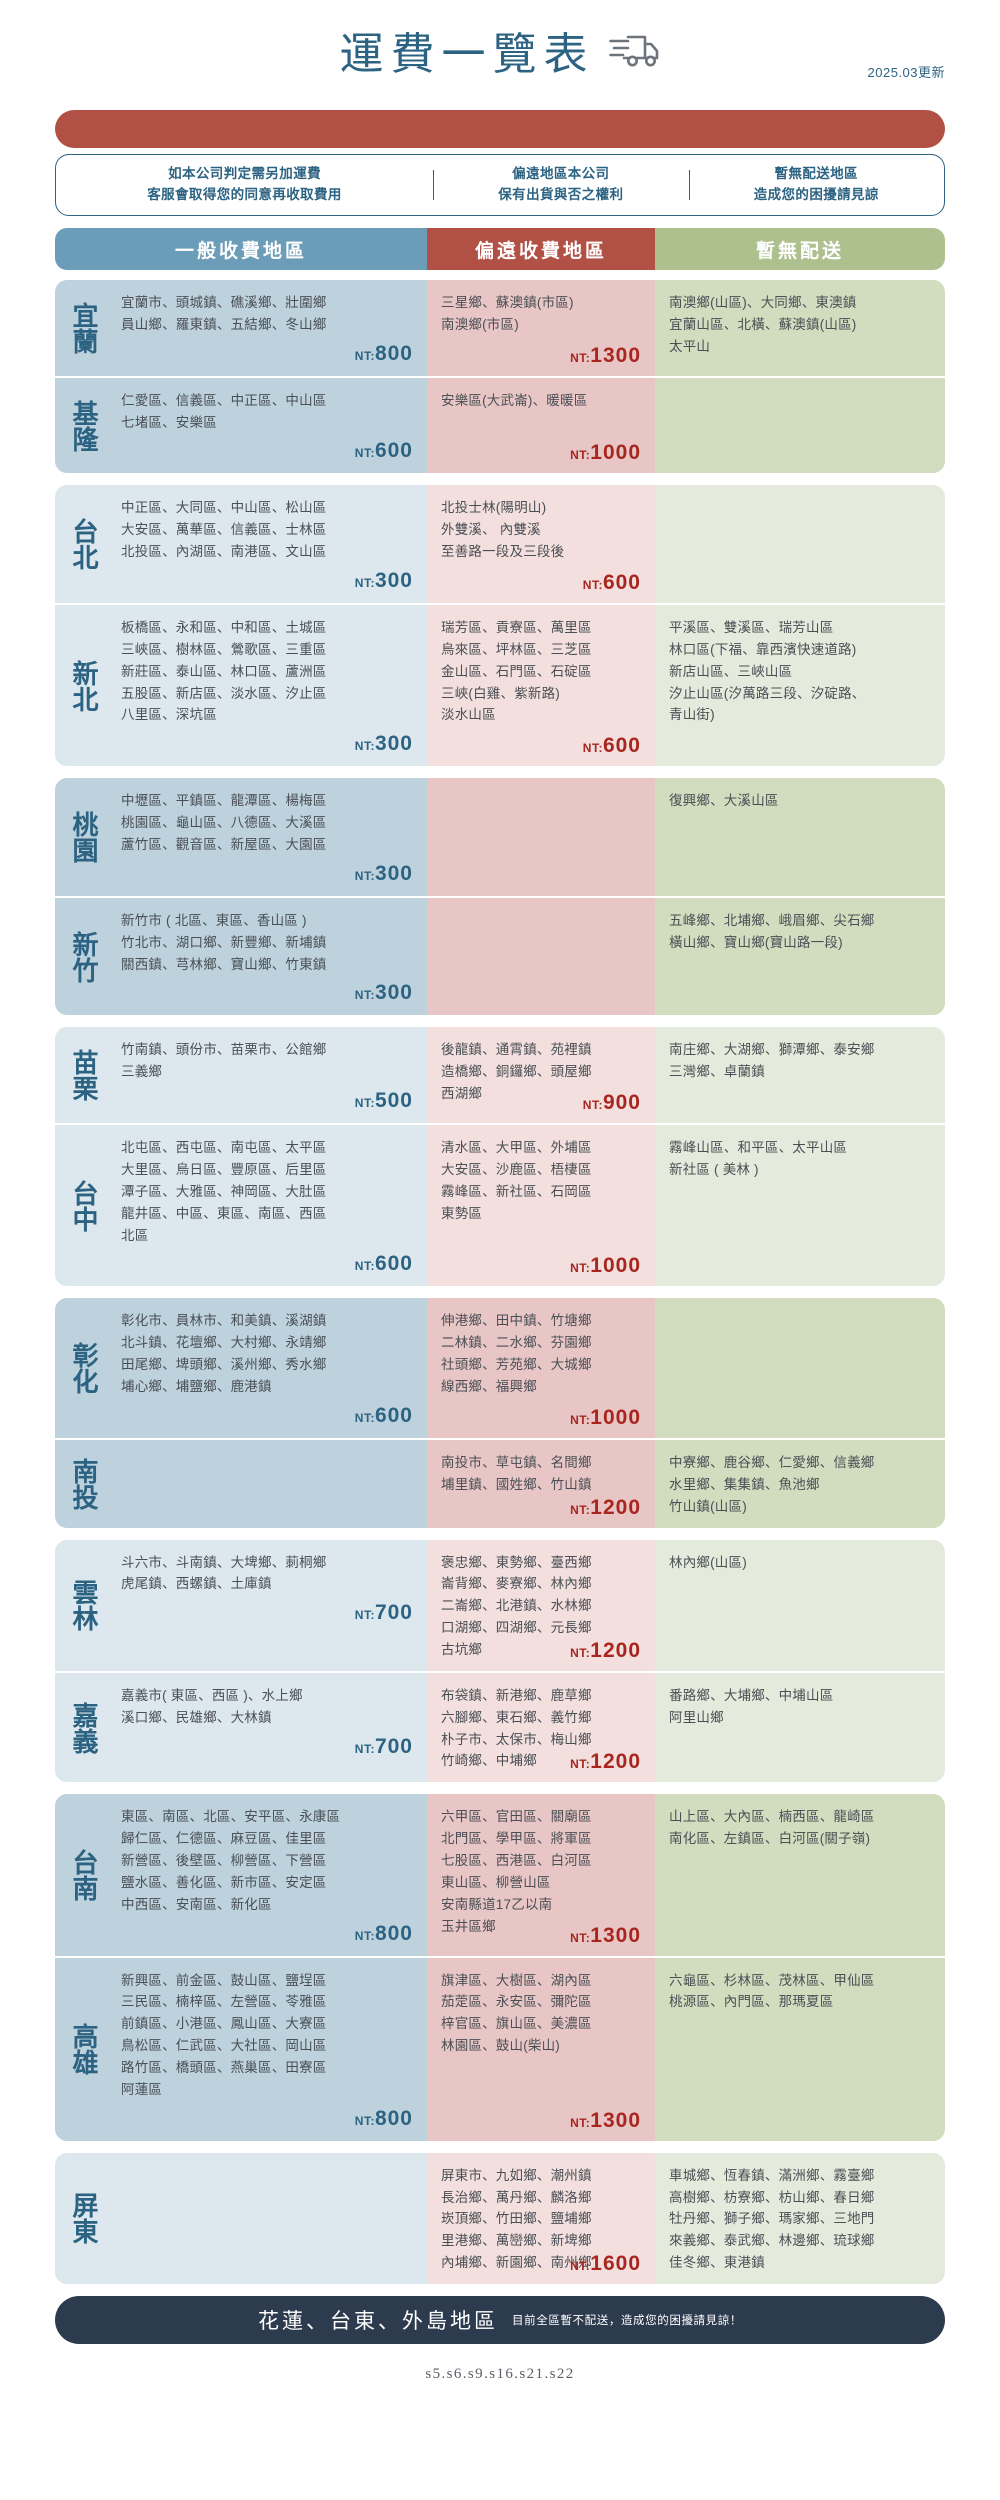  I want to click on footer-sub-text: 目前全區暫不配送，造成您的困擾請見諒！, so click(627, 2320).